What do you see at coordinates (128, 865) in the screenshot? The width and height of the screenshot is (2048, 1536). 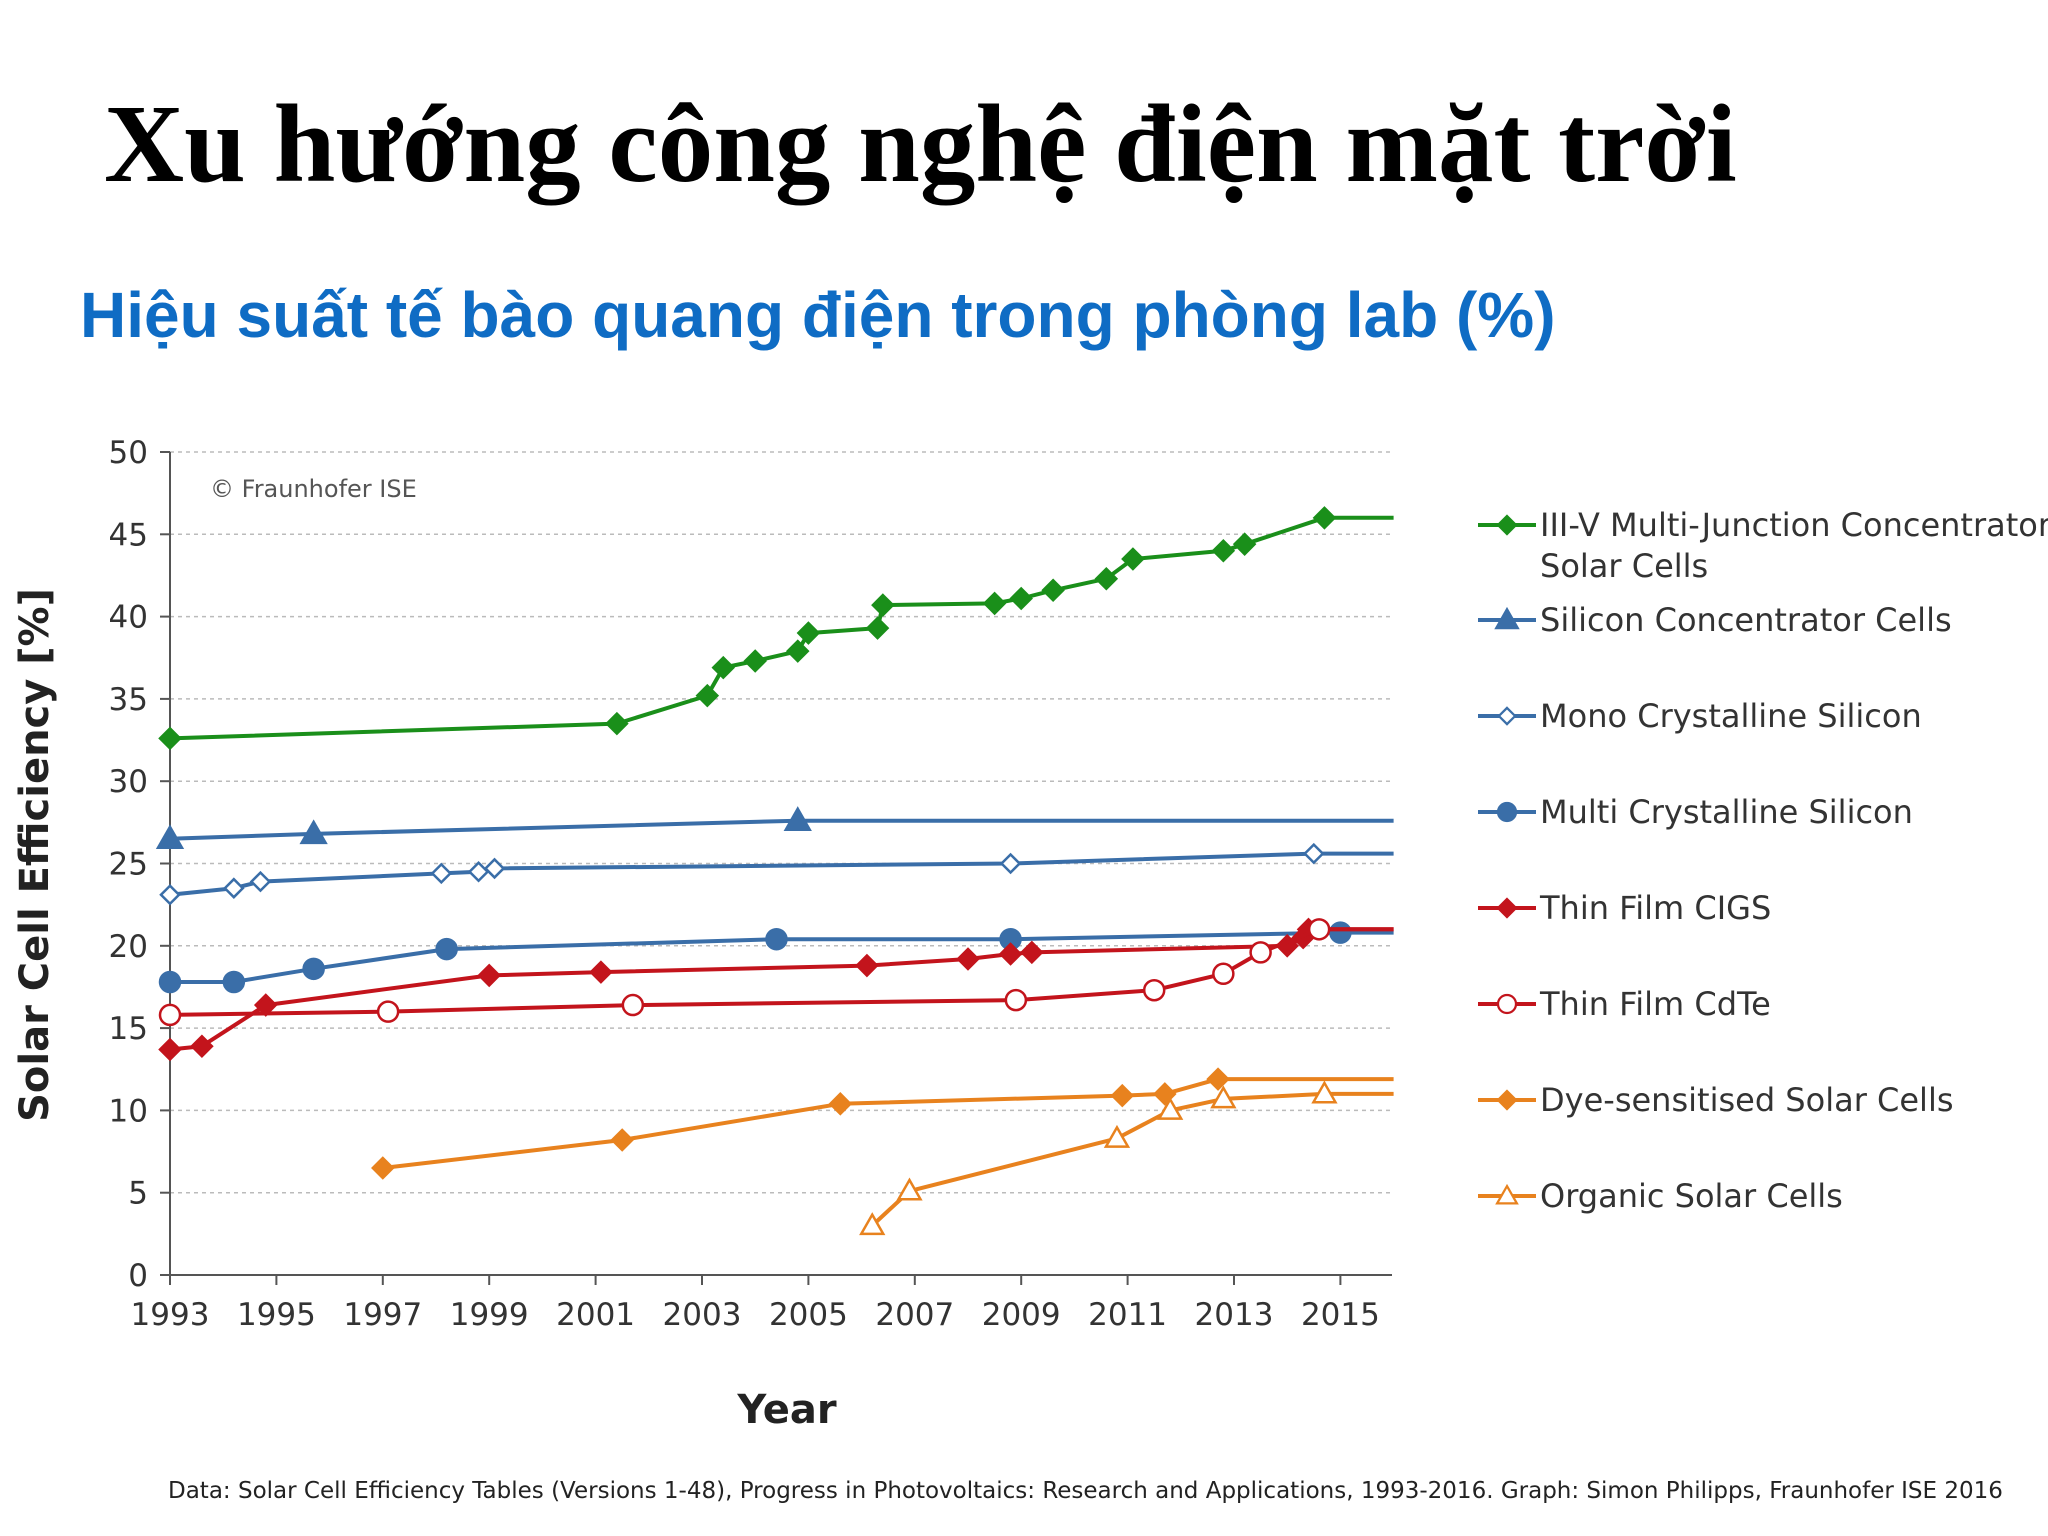 I see `y-tick-label: 25` at bounding box center [128, 865].